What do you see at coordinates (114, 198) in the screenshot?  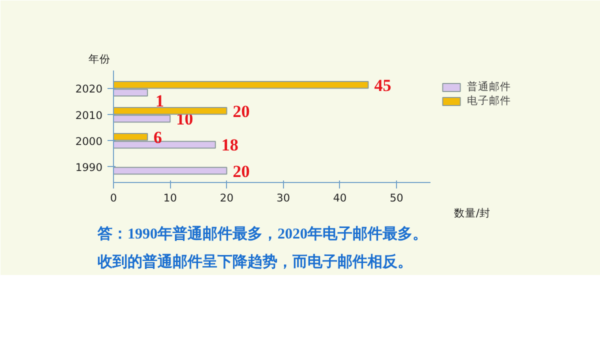 I see `x-tick-label: 0` at bounding box center [114, 198].